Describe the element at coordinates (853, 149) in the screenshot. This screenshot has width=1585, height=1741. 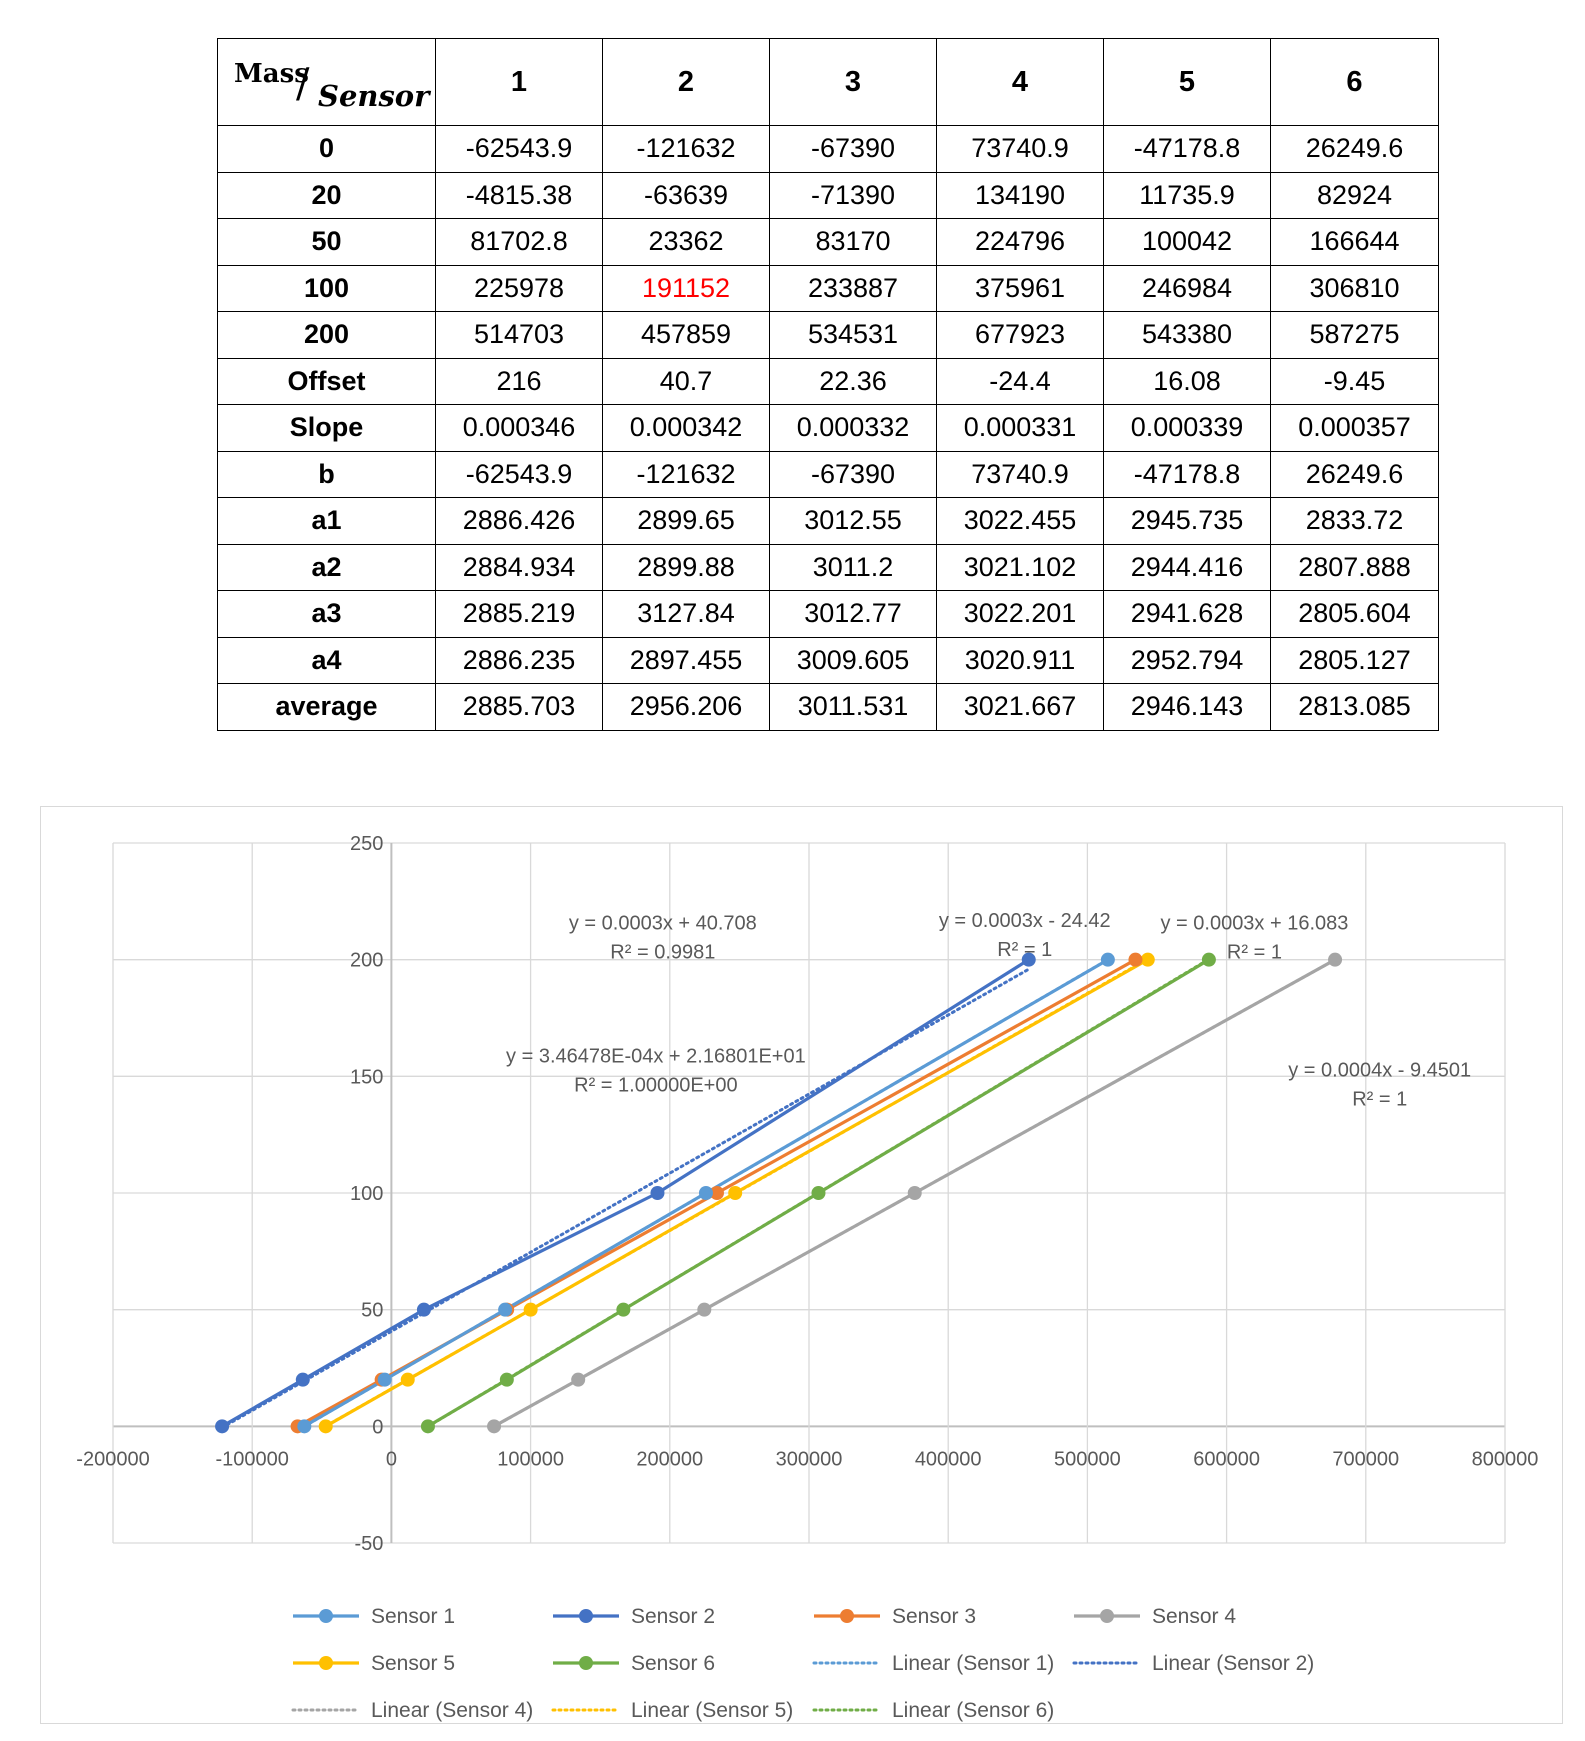
I see `table-cell: -67390` at that location.